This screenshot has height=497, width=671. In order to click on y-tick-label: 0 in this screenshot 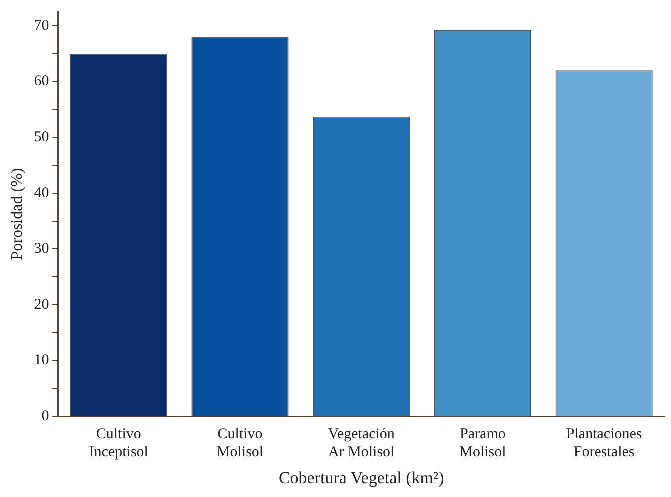, I will do `click(46, 416)`.